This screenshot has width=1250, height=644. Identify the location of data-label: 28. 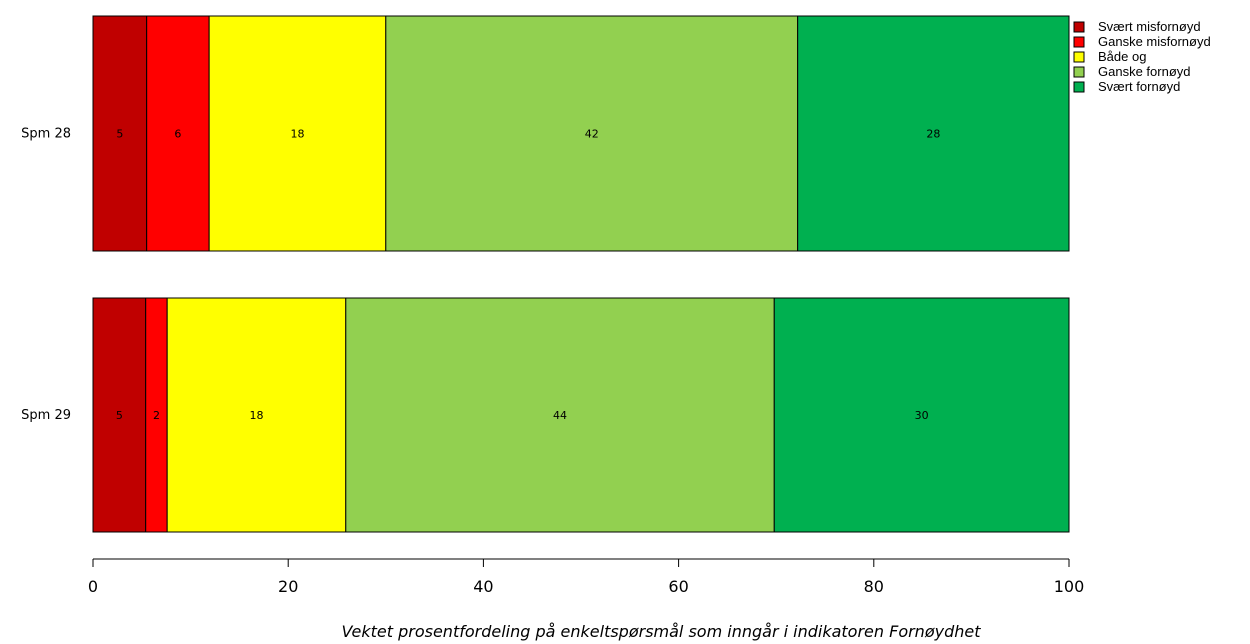
(933, 134).